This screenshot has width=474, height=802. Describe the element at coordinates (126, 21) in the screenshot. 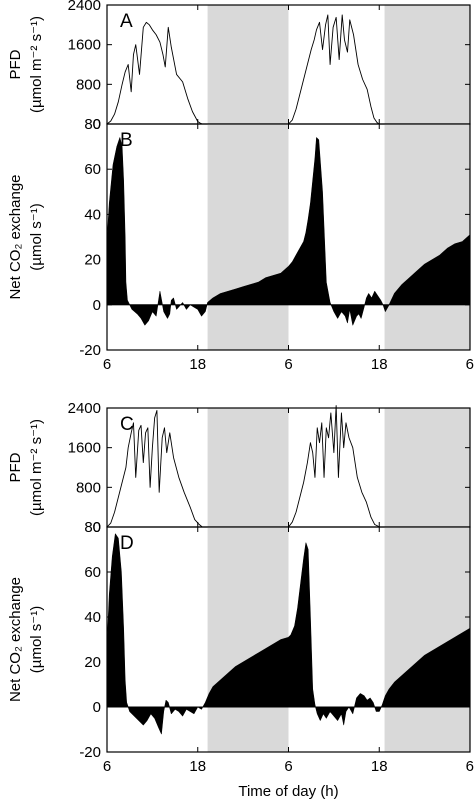

I see `panel-letter-a: A` at that location.